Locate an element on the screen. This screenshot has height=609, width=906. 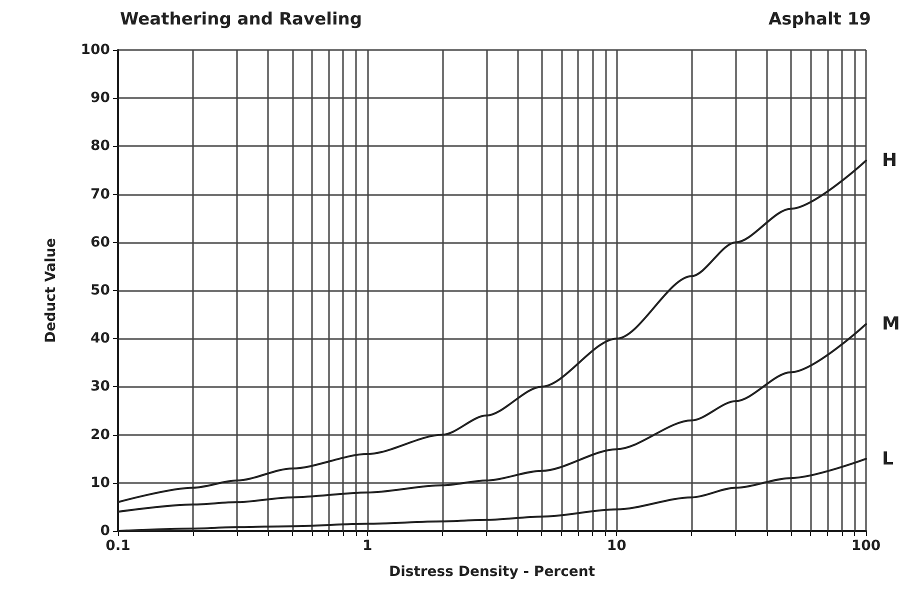
y-tick-label: 50 is located at coordinates (100, 290).